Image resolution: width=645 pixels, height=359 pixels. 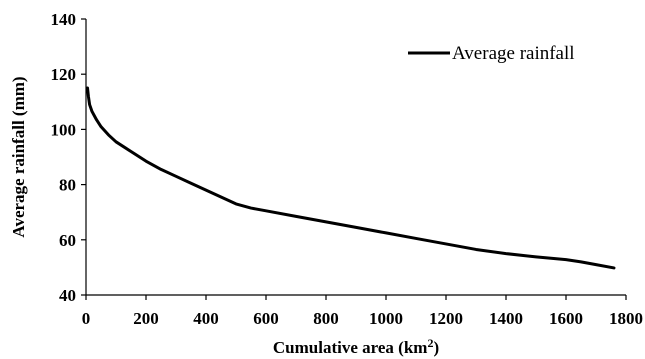 I want to click on y-tick-label: 120, so click(x=64, y=74).